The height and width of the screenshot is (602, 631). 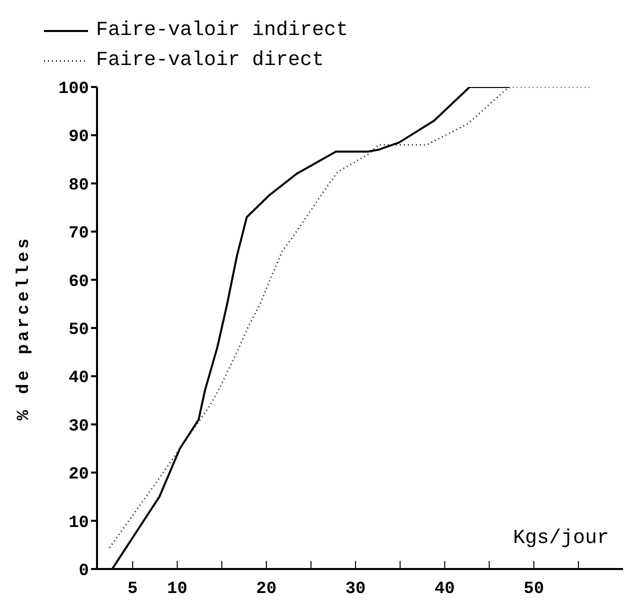 What do you see at coordinates (78, 234) in the screenshot?
I see `y-tick-label: 70` at bounding box center [78, 234].